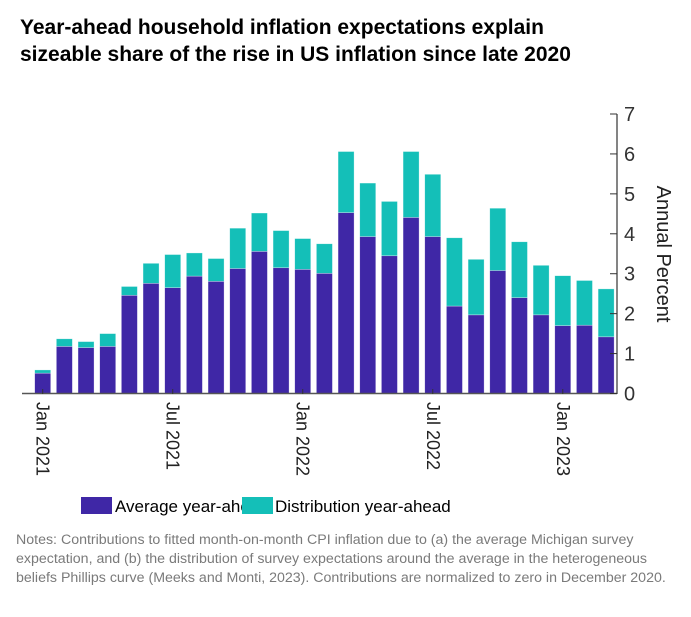  Describe the element at coordinates (324, 333) in the screenshot. I see `bar-average-feb-2022` at that location.